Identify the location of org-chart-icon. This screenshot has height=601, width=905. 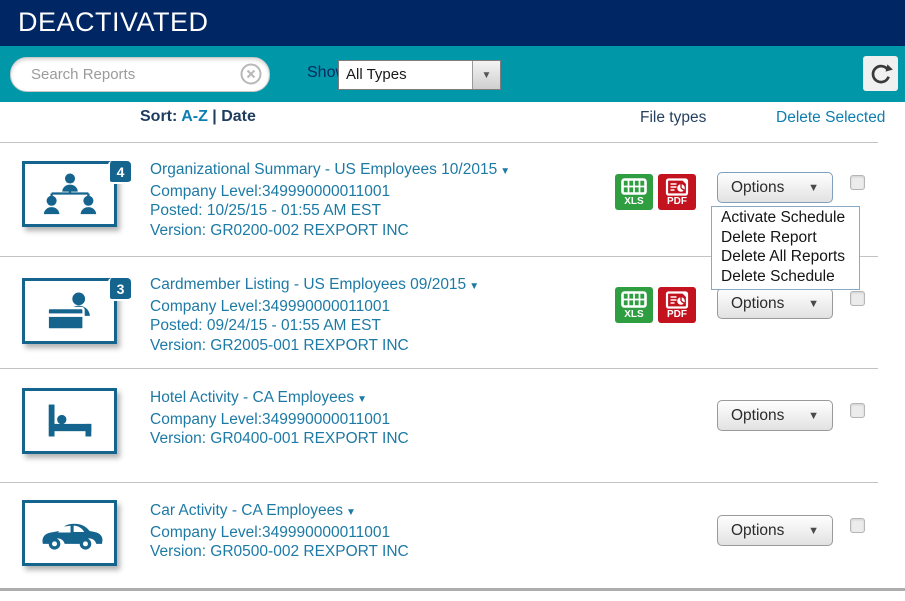
(69, 194).